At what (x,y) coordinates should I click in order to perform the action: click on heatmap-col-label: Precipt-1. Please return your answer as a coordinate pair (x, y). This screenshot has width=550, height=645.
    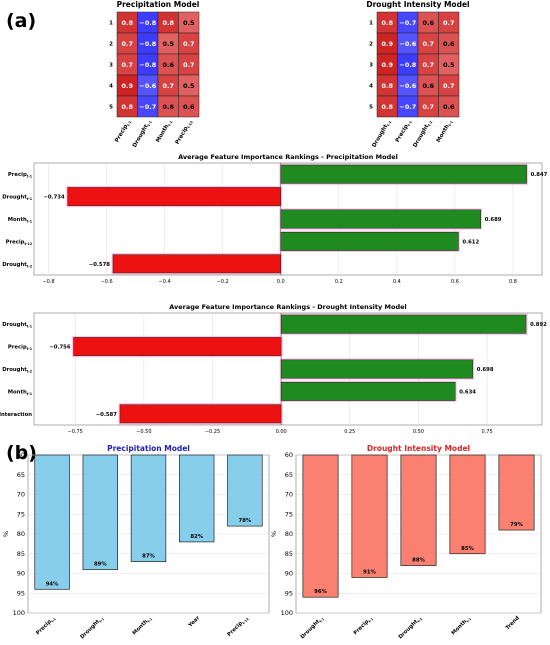
    Looking at the image, I should click on (404, 130).